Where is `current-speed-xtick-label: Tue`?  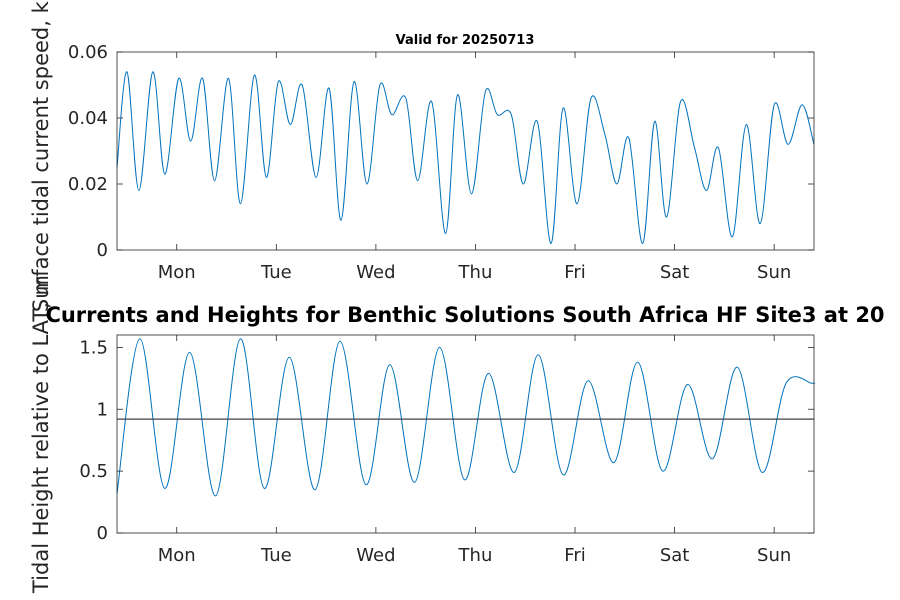
current-speed-xtick-label: Tue is located at coordinates (276, 272).